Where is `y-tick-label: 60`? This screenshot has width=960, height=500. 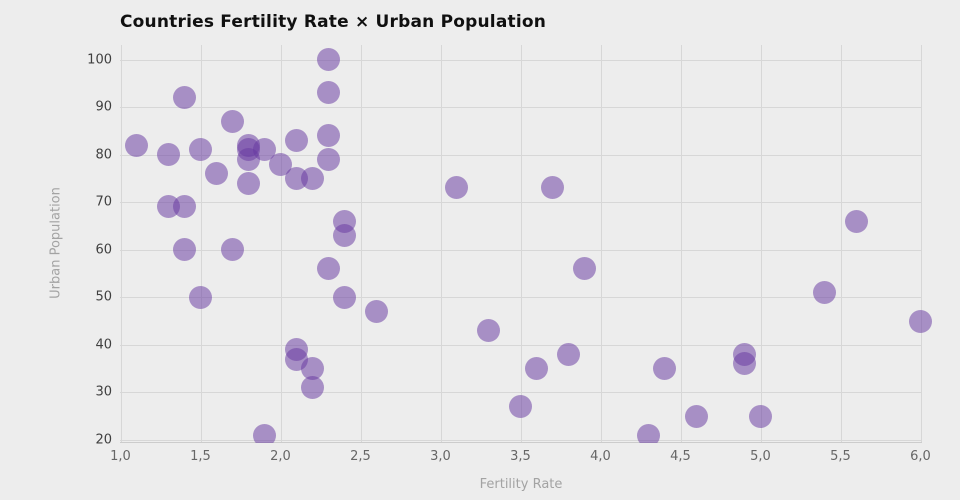 y-tick-label: 60 is located at coordinates (103, 250).